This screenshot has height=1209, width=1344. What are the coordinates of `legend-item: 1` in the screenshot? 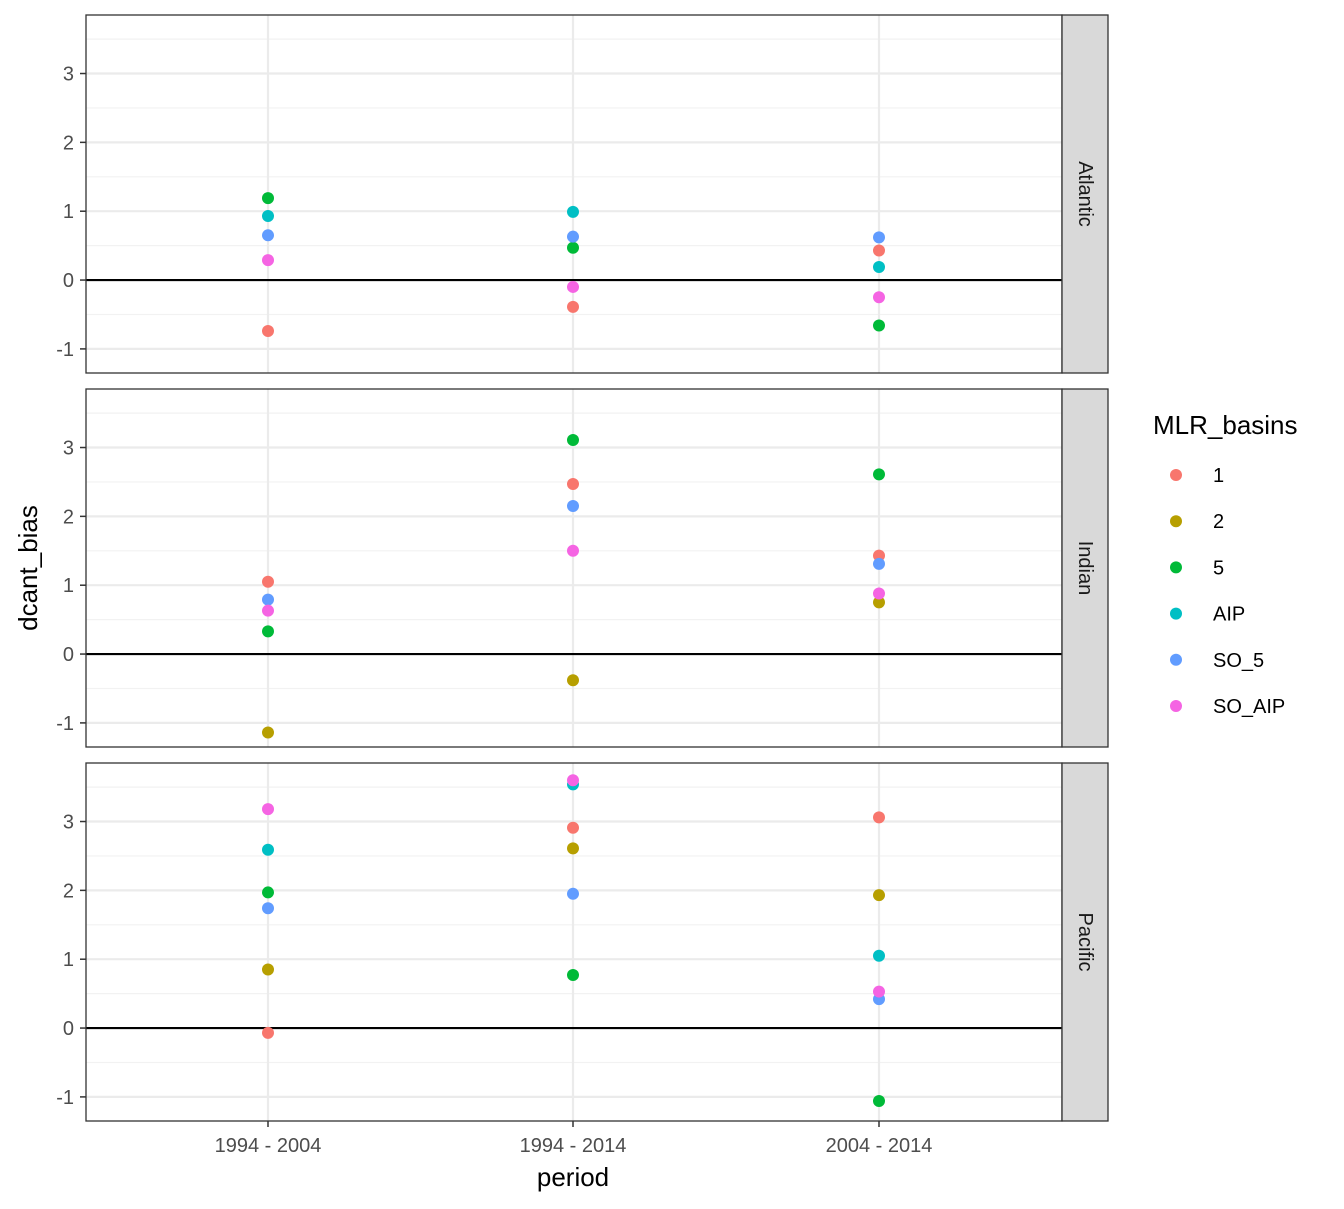 It's located at (1197, 476).